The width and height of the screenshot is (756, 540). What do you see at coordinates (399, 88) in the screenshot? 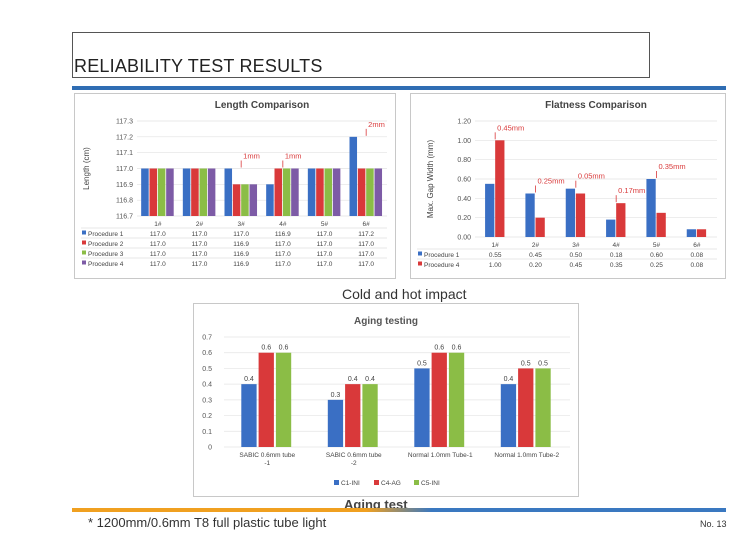
I see `top-divider` at bounding box center [399, 88].